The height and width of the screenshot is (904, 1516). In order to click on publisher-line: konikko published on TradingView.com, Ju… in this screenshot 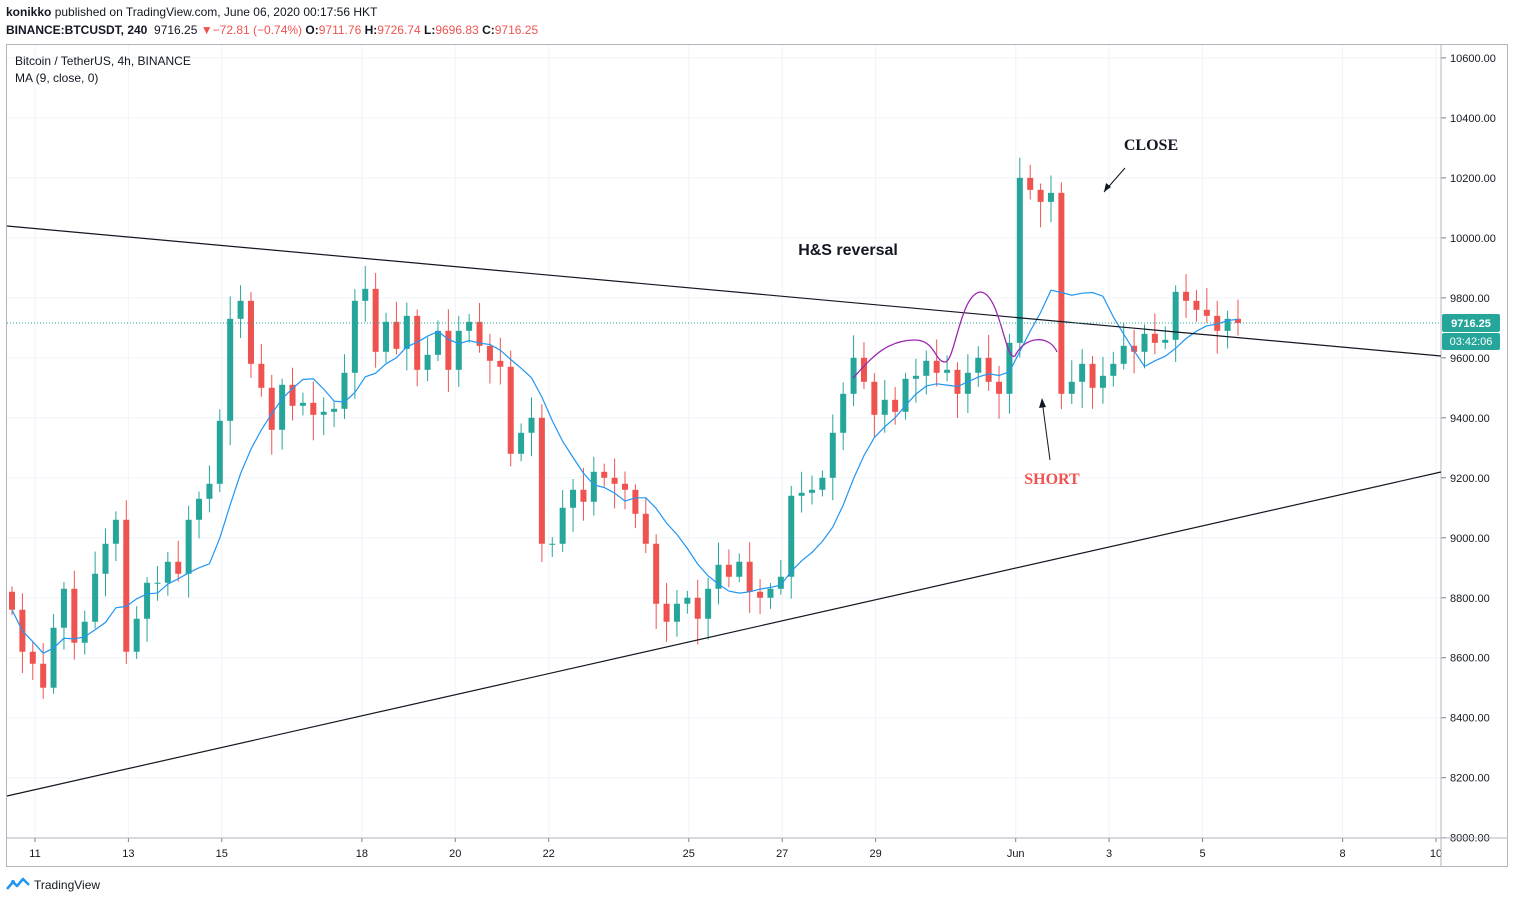, I will do `click(272, 12)`.